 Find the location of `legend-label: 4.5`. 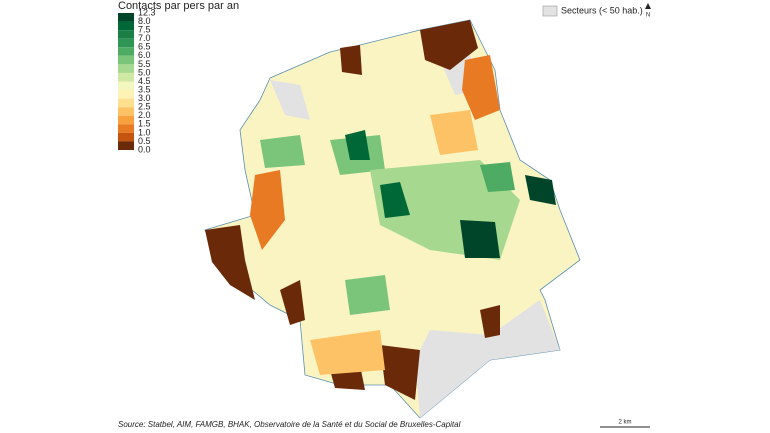

legend-label: 4.5 is located at coordinates (144, 81).